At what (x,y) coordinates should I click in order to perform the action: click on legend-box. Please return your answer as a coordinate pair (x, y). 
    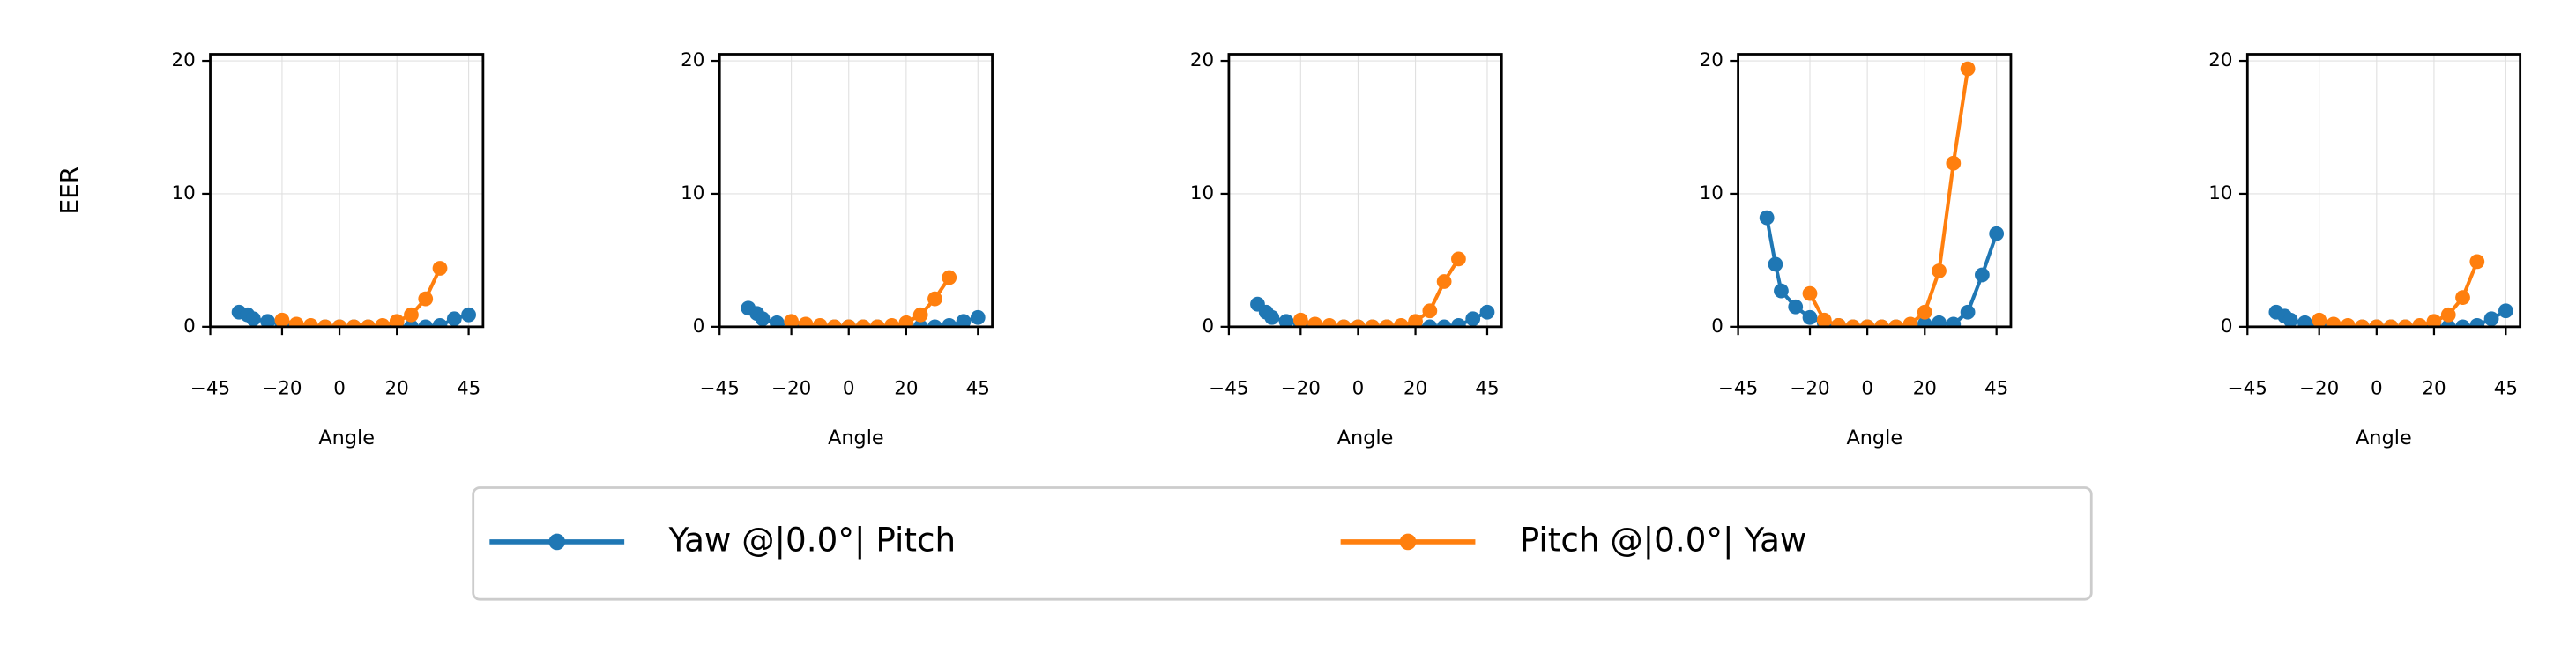
    Looking at the image, I should click on (1282, 543).